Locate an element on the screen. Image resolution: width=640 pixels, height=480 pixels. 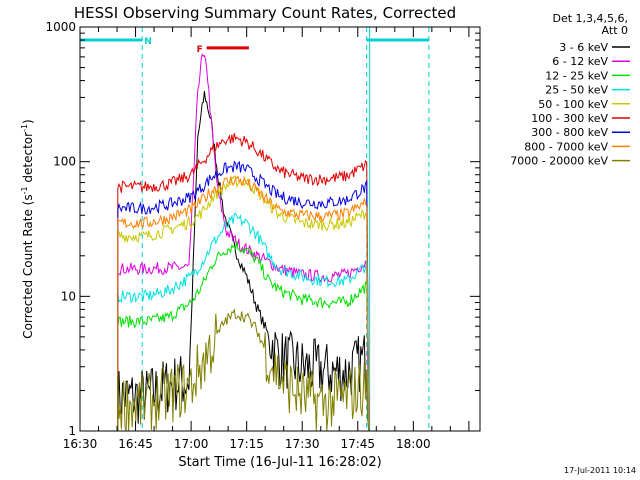
x-tick-label: 18:00 is located at coordinates (413, 444).